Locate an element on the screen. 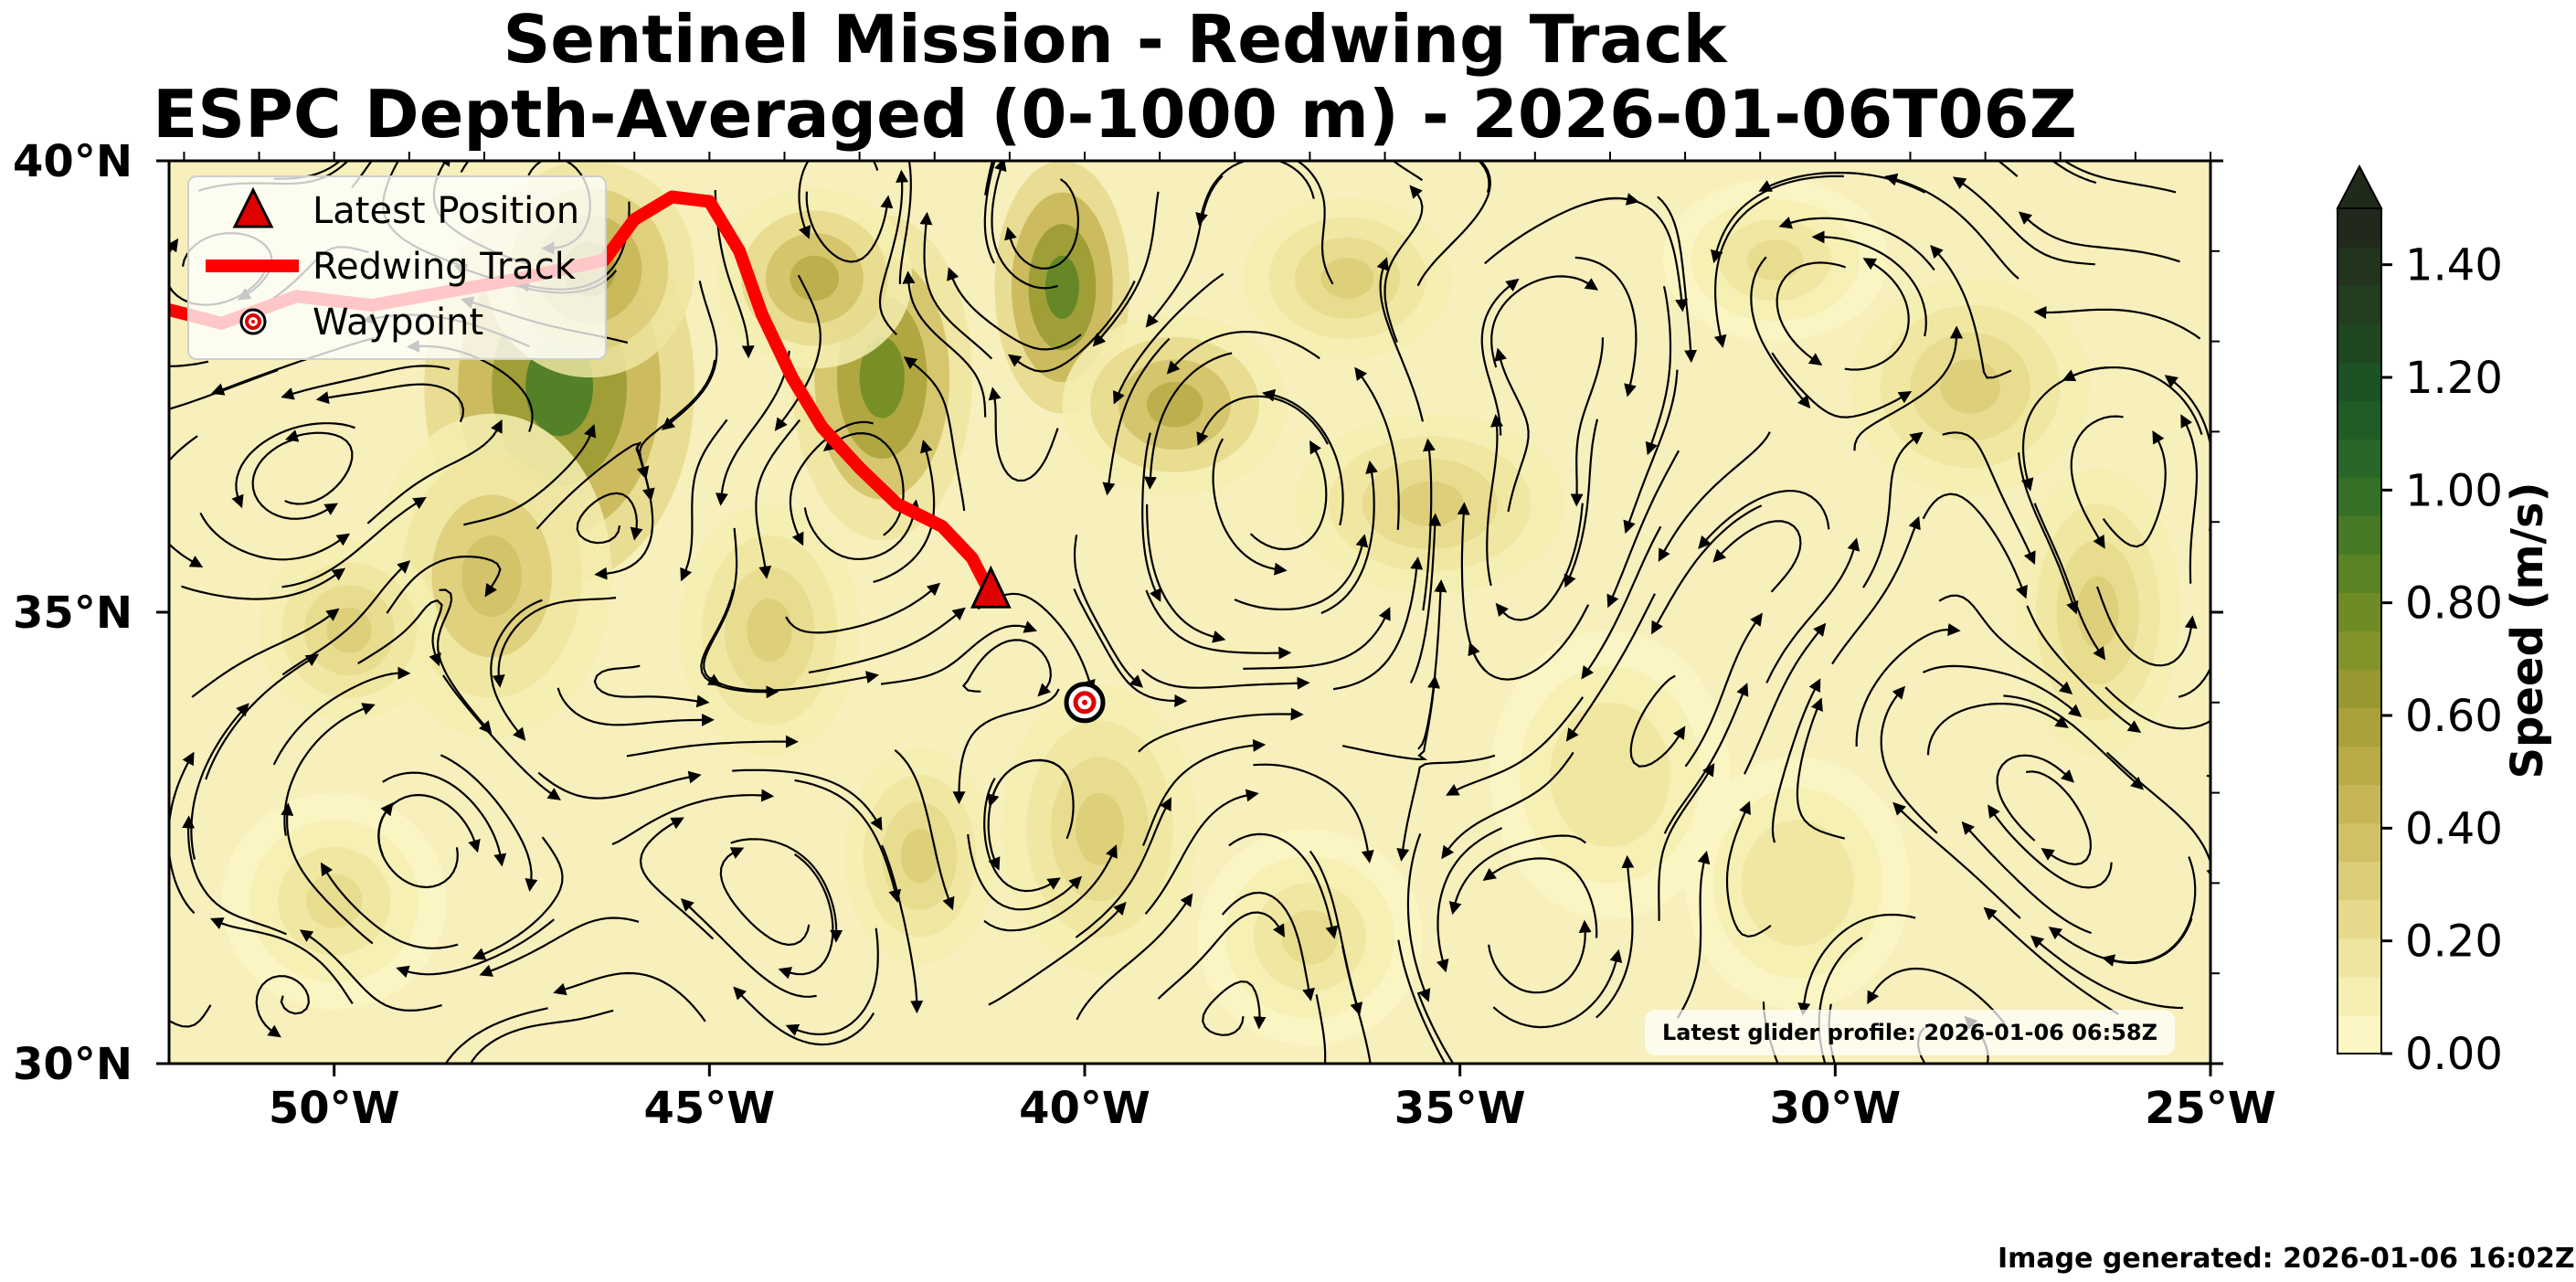 The image size is (2576, 1282). colorbar-tick-label: 0.20 is located at coordinates (2454, 942).